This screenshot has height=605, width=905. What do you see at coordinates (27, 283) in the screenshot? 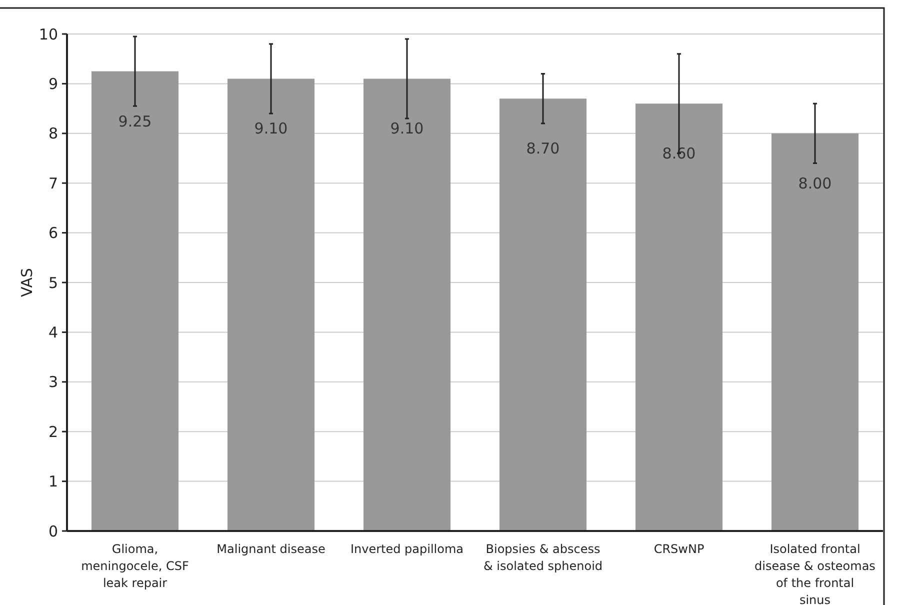
I see `y-axis-title: VAS` at bounding box center [27, 283].